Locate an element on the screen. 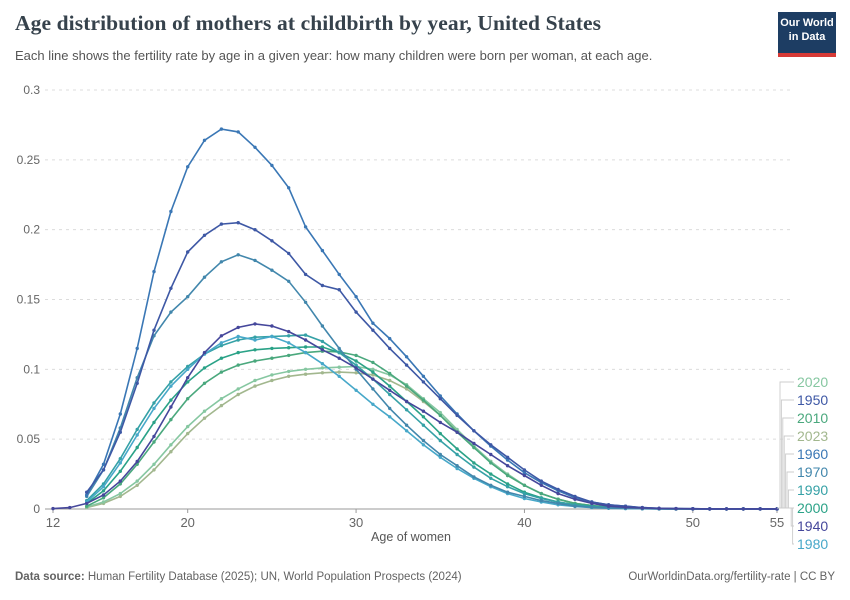  legend-item-2010: 2010 is located at coordinates (813, 418).